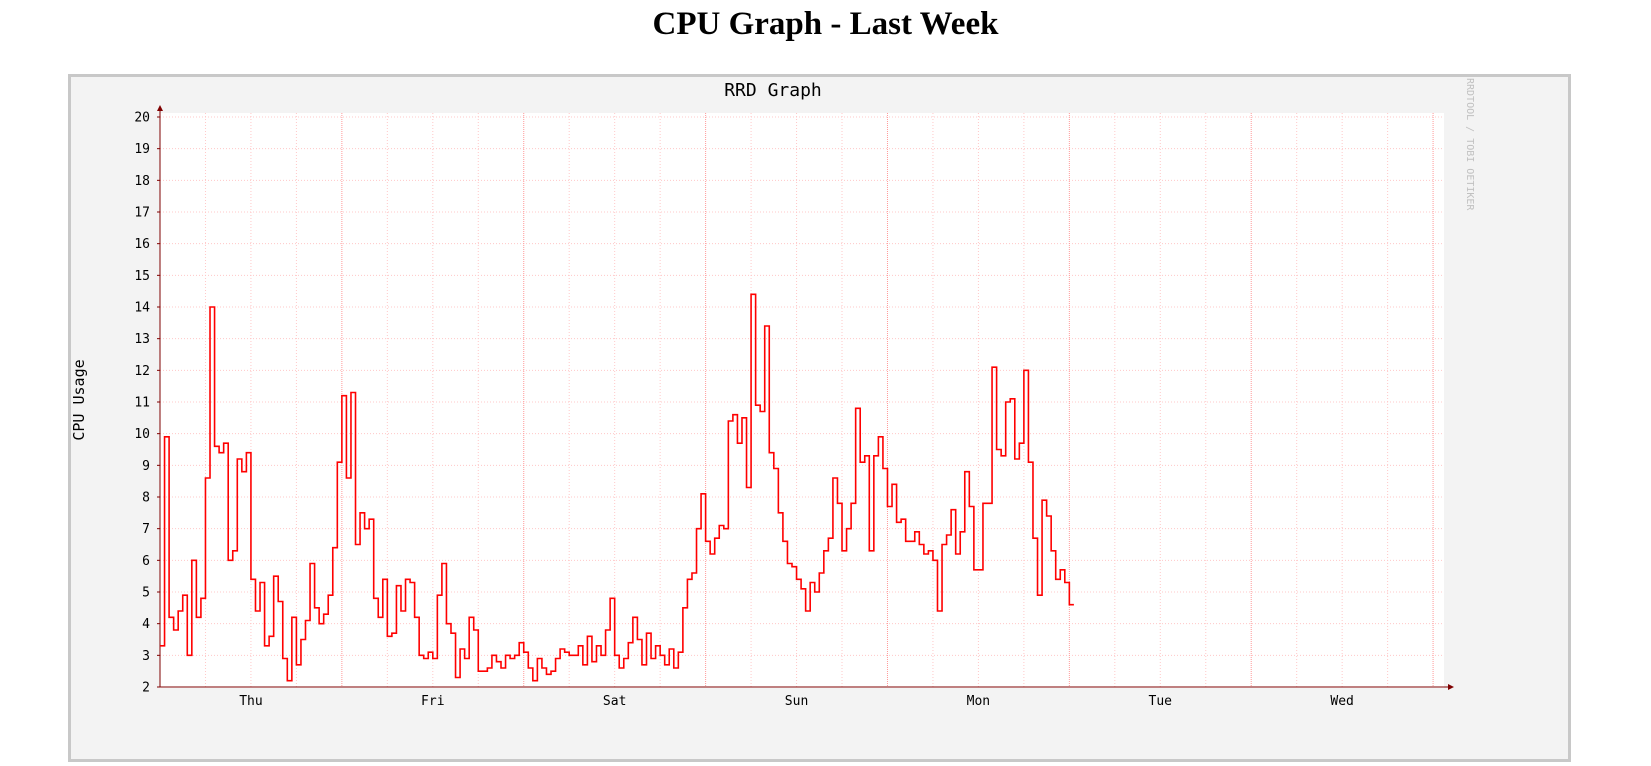  I want to click on x-tick-label: Thu, so click(250, 701).